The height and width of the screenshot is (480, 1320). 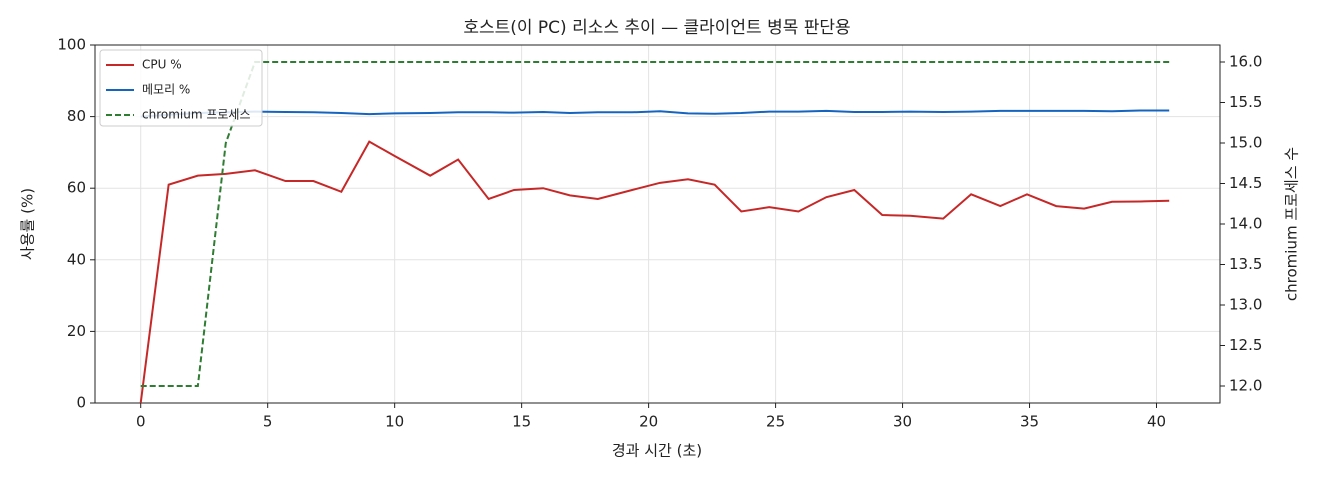 What do you see at coordinates (1245, 345) in the screenshot?
I see `y2-tick-label: 12.5` at bounding box center [1245, 345].